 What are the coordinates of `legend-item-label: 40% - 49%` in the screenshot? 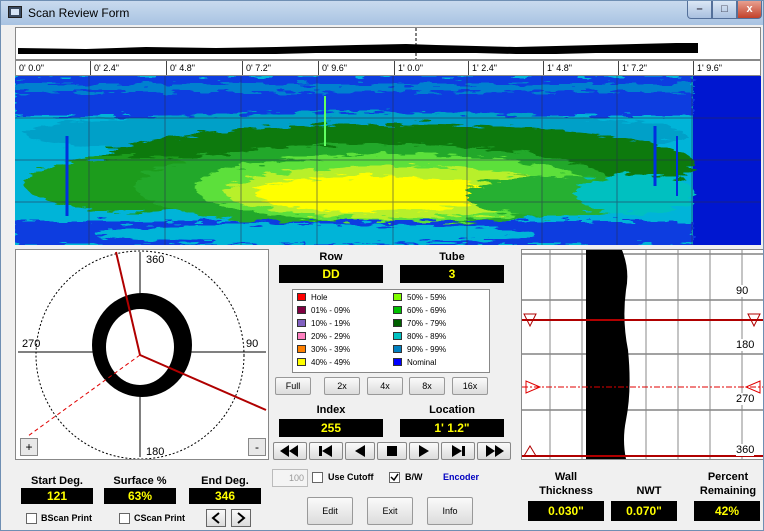 It's located at (331, 362).